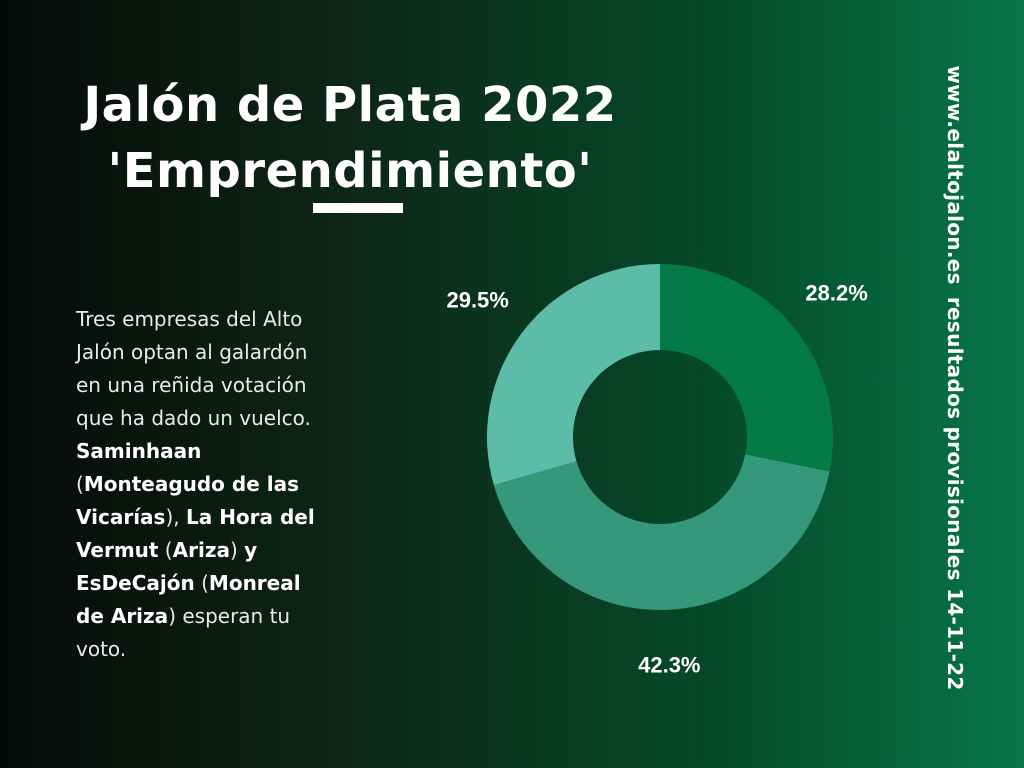 This screenshot has width=1024, height=768. What do you see at coordinates (477, 300) in the screenshot?
I see `slice-label-3: 29.5%` at bounding box center [477, 300].